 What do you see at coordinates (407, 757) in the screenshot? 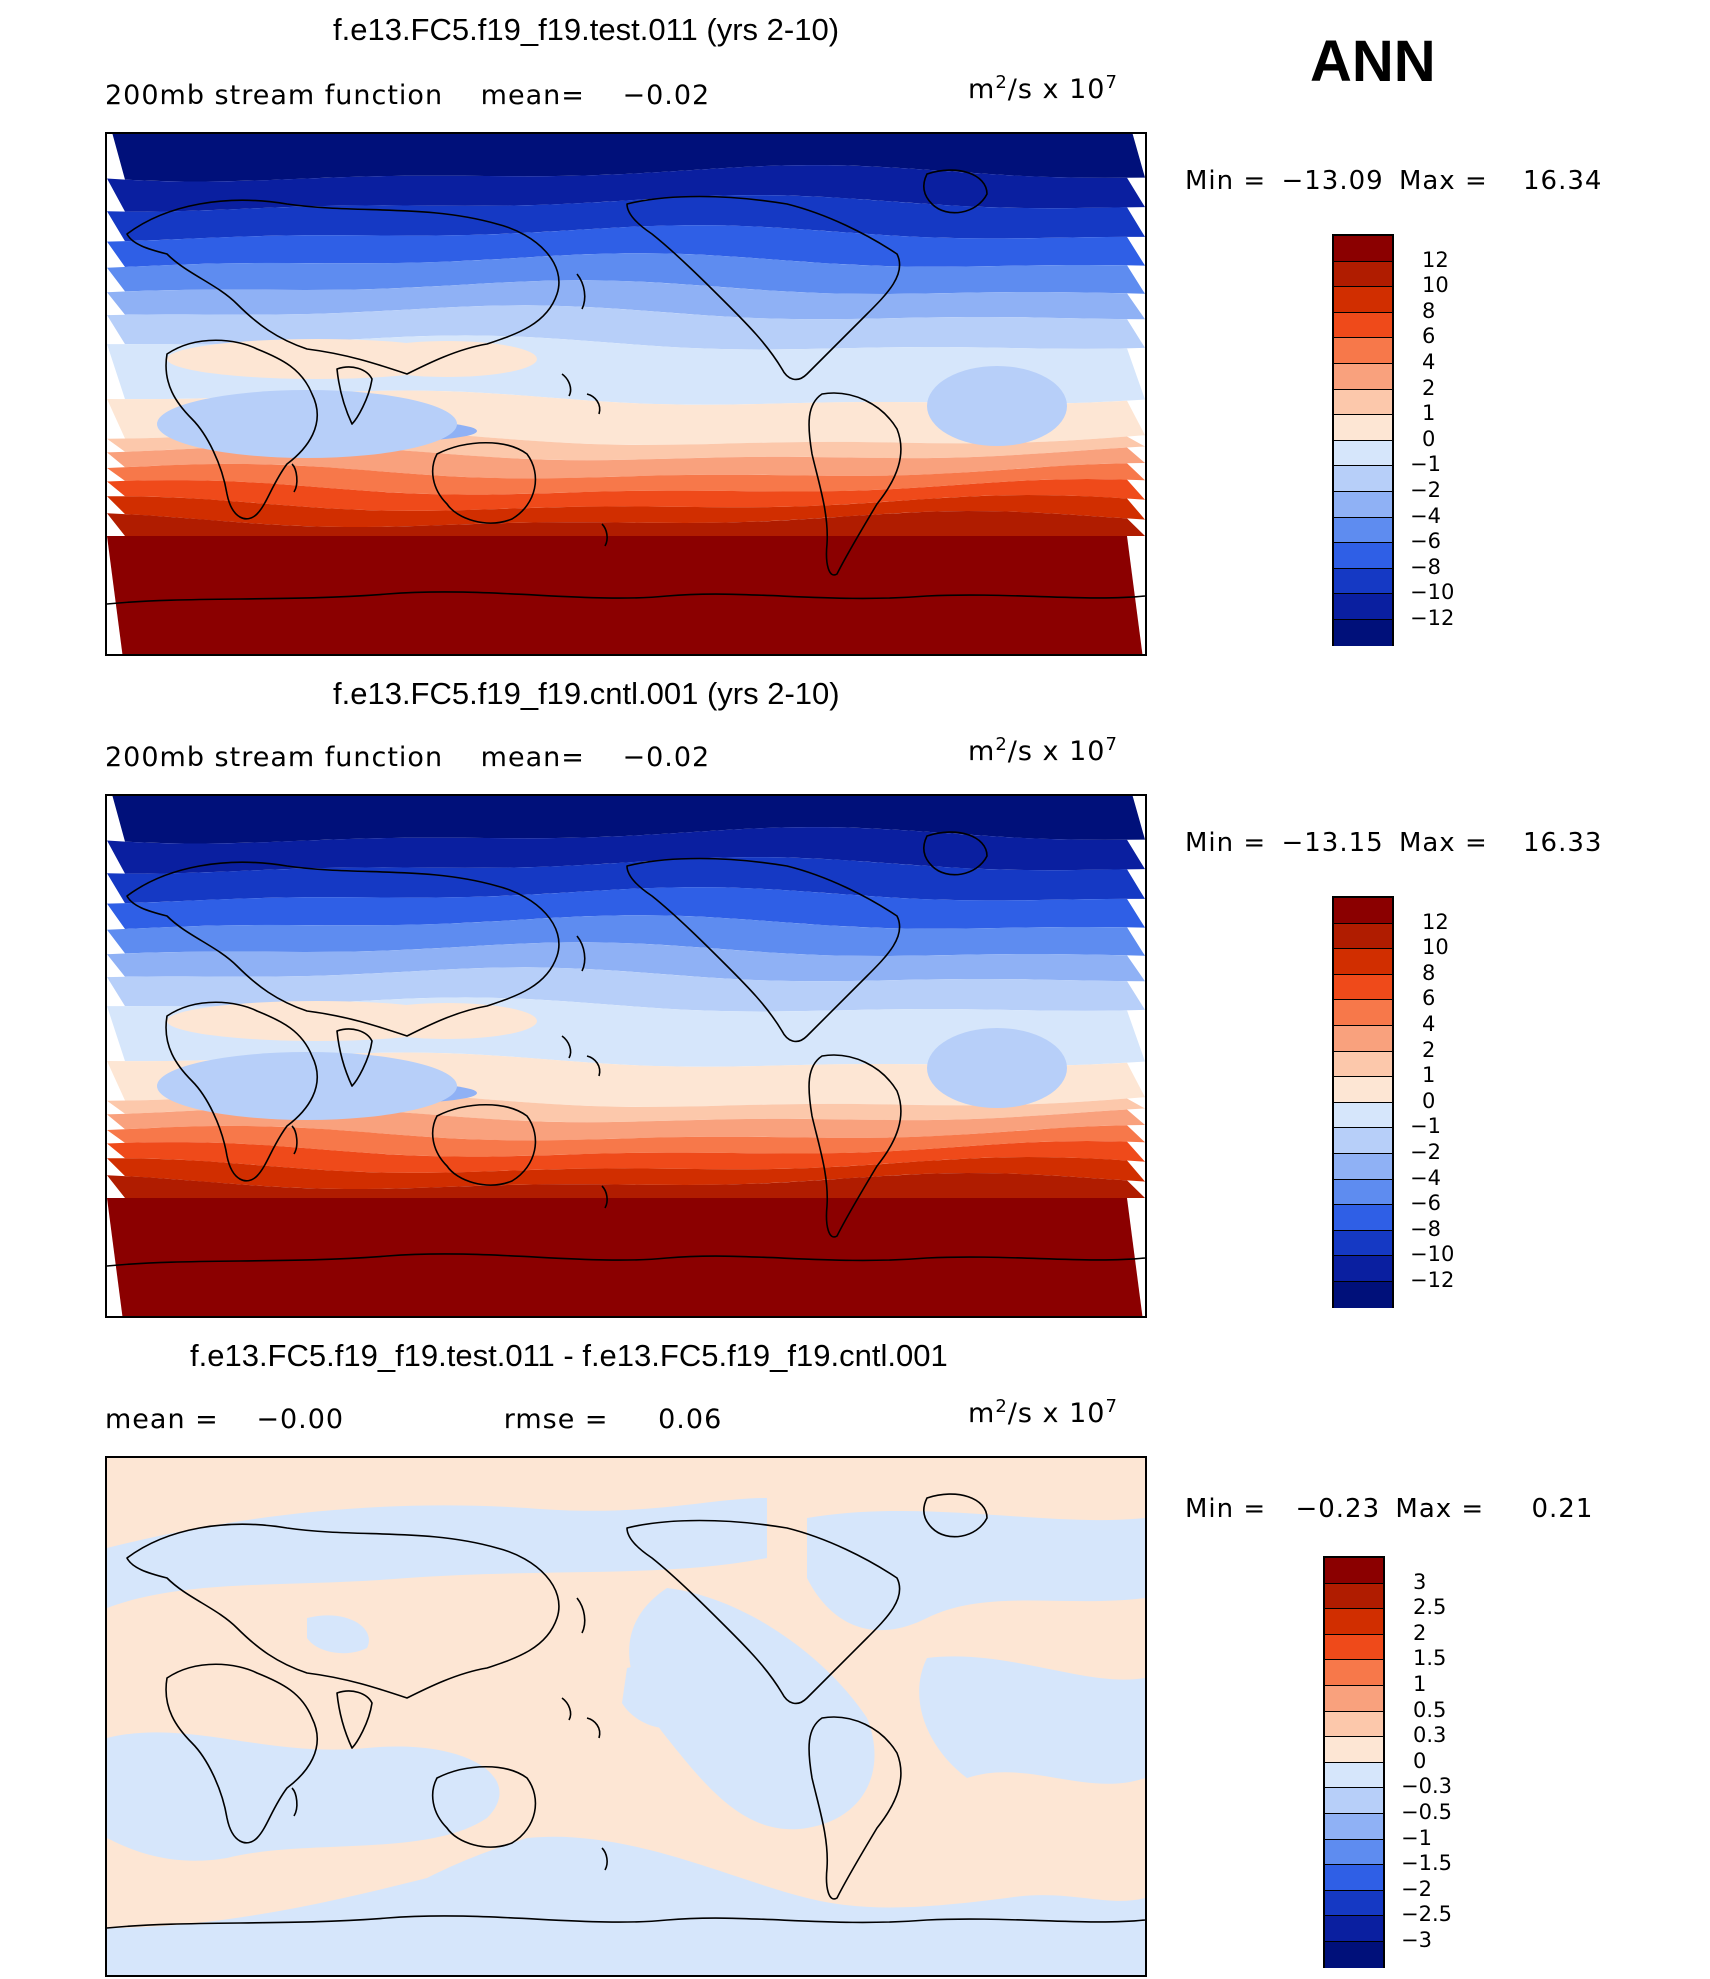
I see `panel2-subtitle: 200mb stream function mean= −0.02` at bounding box center [407, 757].